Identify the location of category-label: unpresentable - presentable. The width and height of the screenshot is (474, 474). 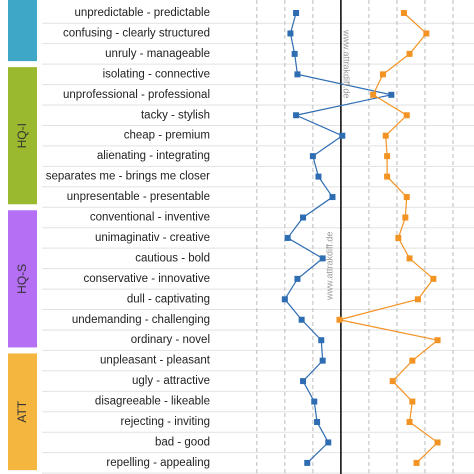
(138, 197).